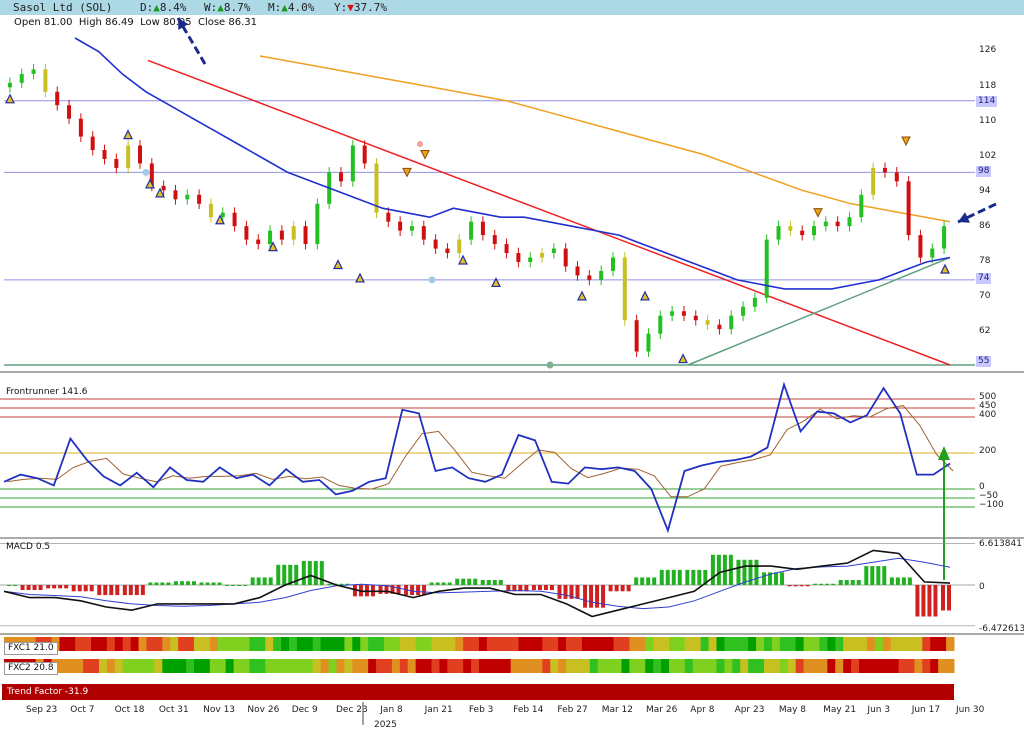  I want to click on x-axis-label: Mar 12, so click(617, 710).